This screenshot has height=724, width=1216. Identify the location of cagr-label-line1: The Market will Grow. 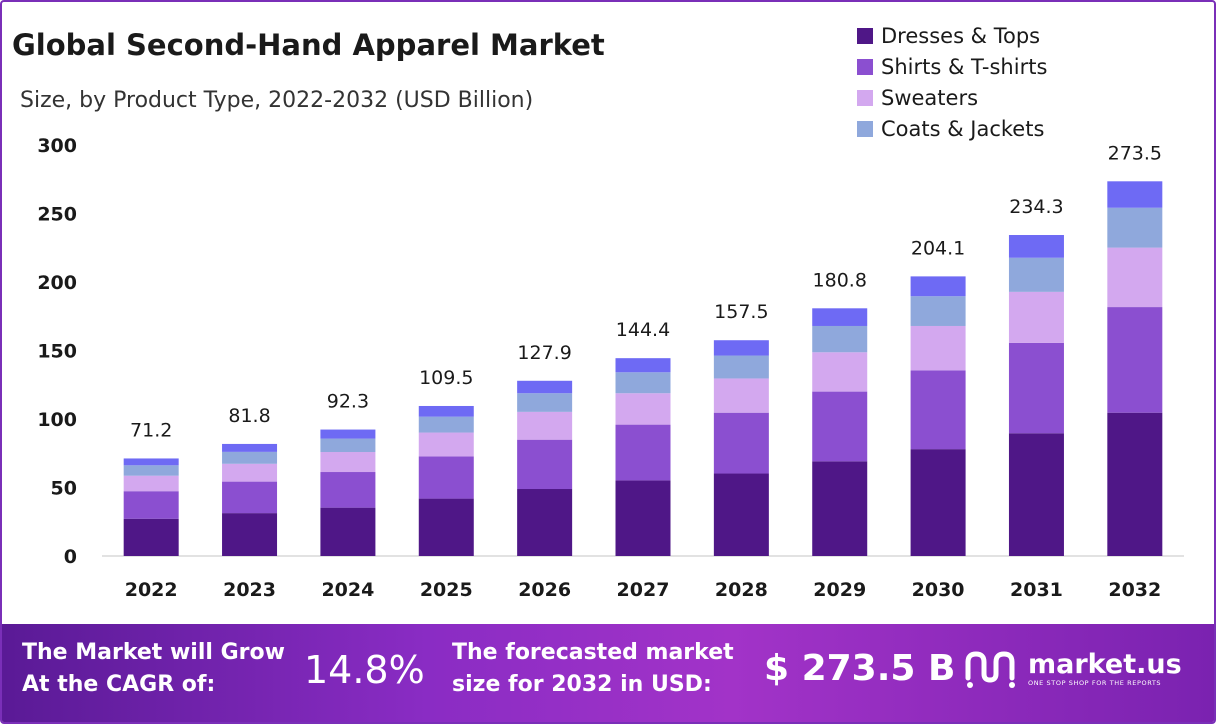
(153, 652).